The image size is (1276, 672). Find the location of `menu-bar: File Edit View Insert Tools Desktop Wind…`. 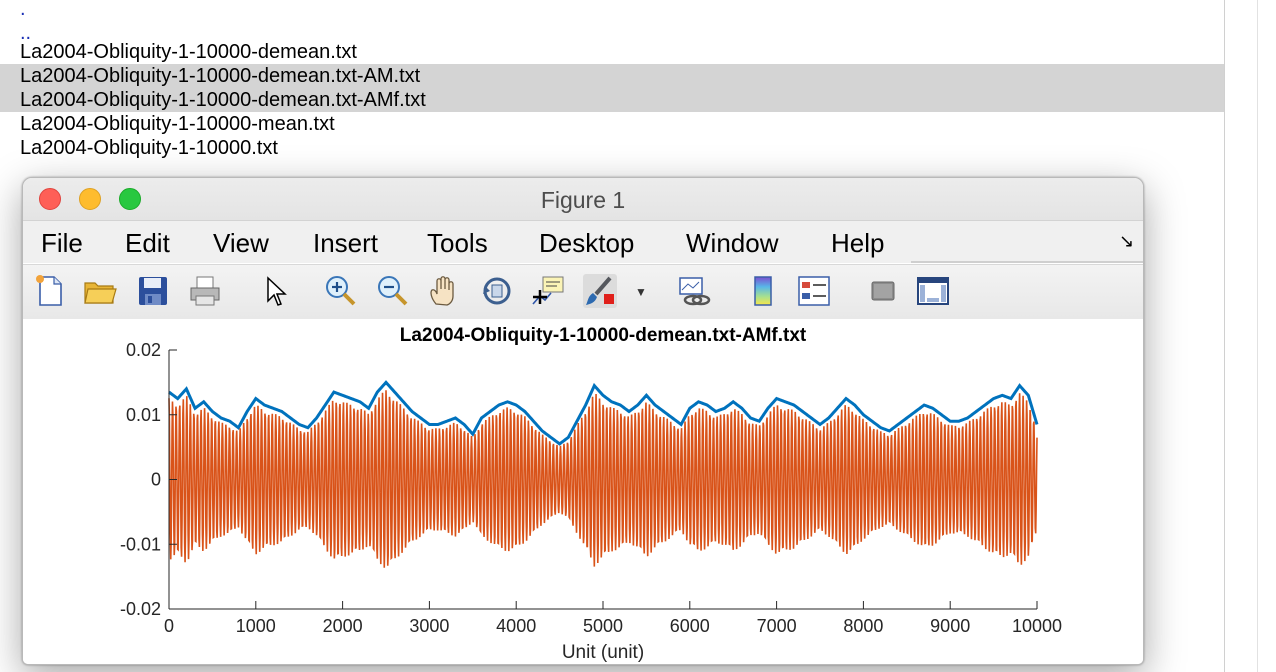

menu-bar: File Edit View Insert Tools Desktop Wind… is located at coordinates (583, 242).